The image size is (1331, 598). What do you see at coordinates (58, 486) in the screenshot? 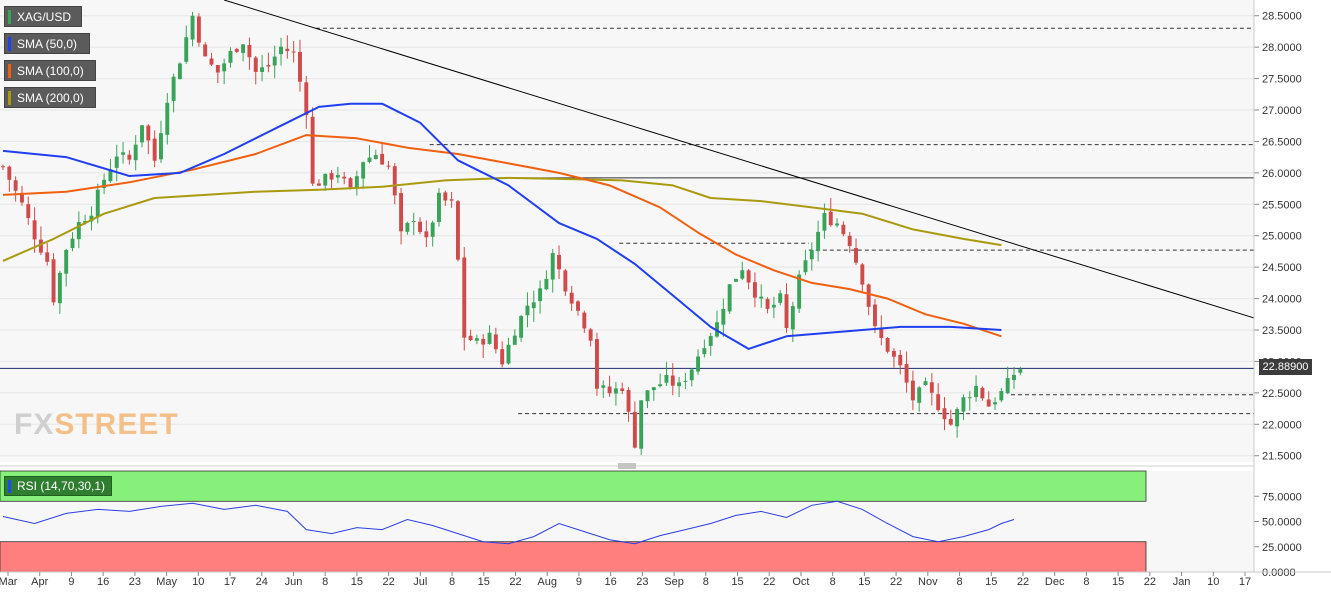
I see `legend-rsi: RSI (14,70,30,1)` at bounding box center [58, 486].